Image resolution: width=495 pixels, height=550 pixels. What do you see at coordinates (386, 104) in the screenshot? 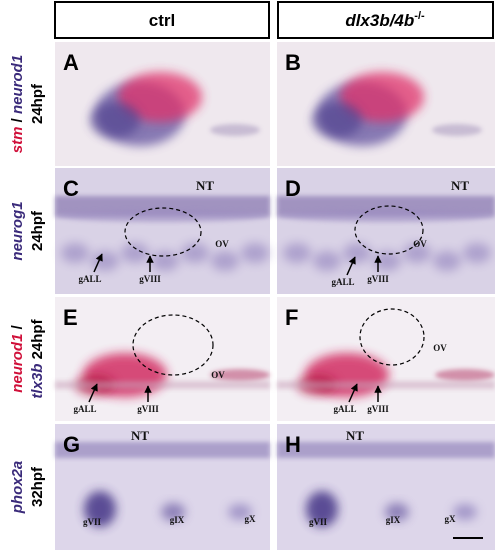
I see `panel: B` at bounding box center [386, 104].